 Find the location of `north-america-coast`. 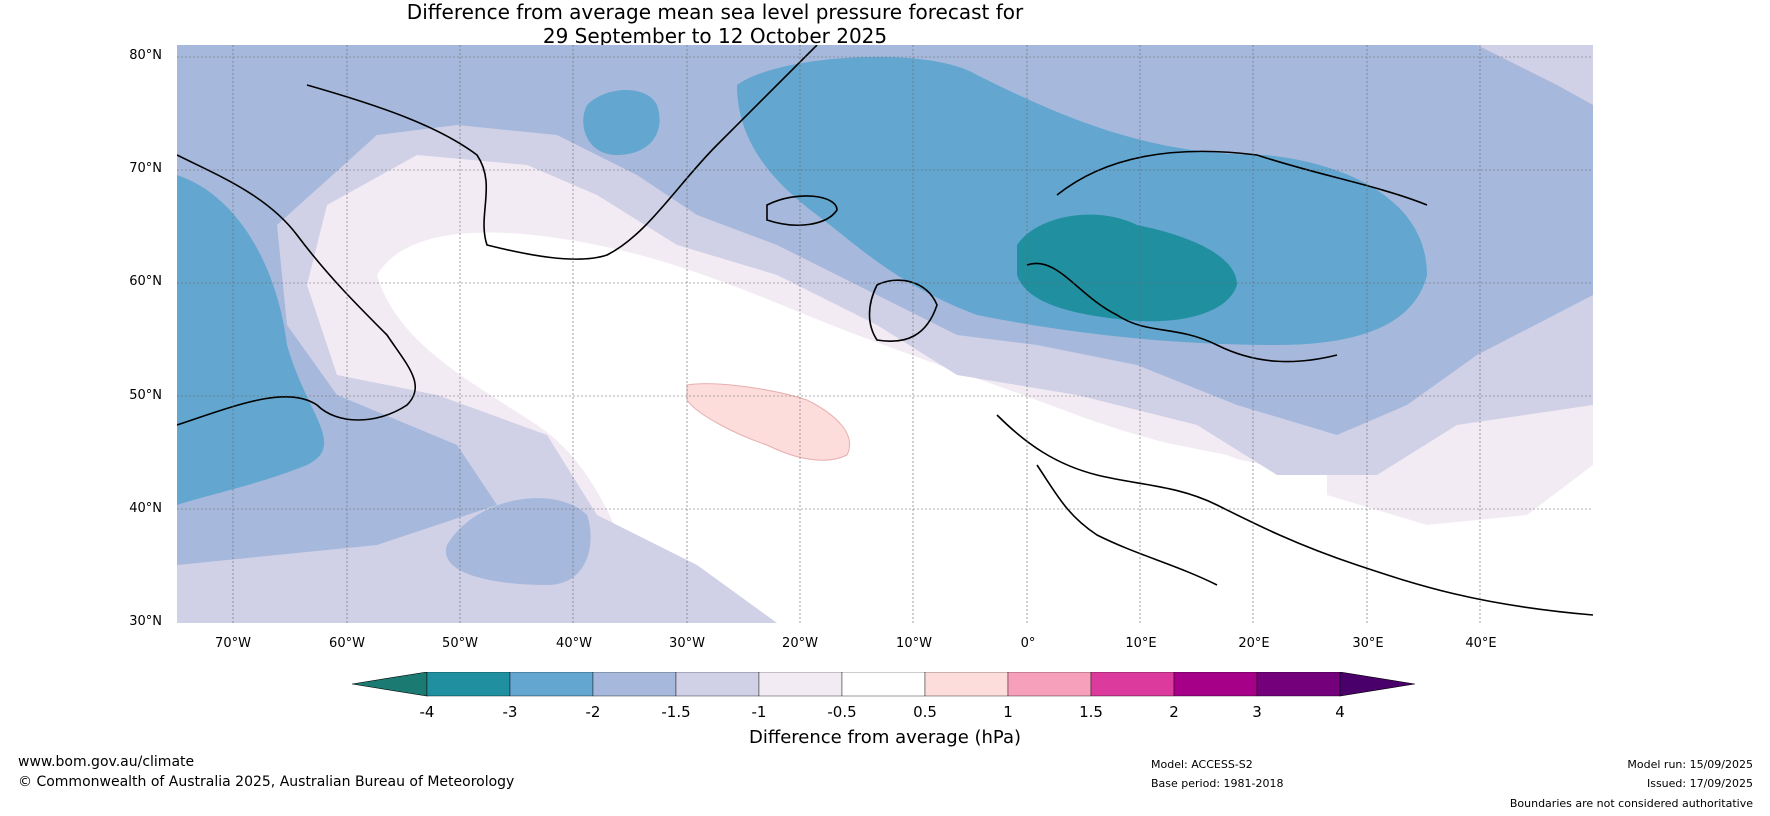

north-america-coast is located at coordinates (297, 290).